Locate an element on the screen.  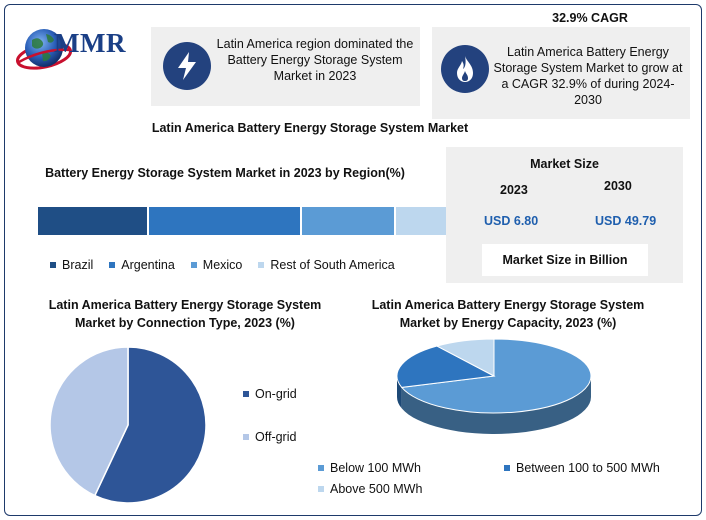
market-year-2023: 2023 is located at coordinates (514, 190).